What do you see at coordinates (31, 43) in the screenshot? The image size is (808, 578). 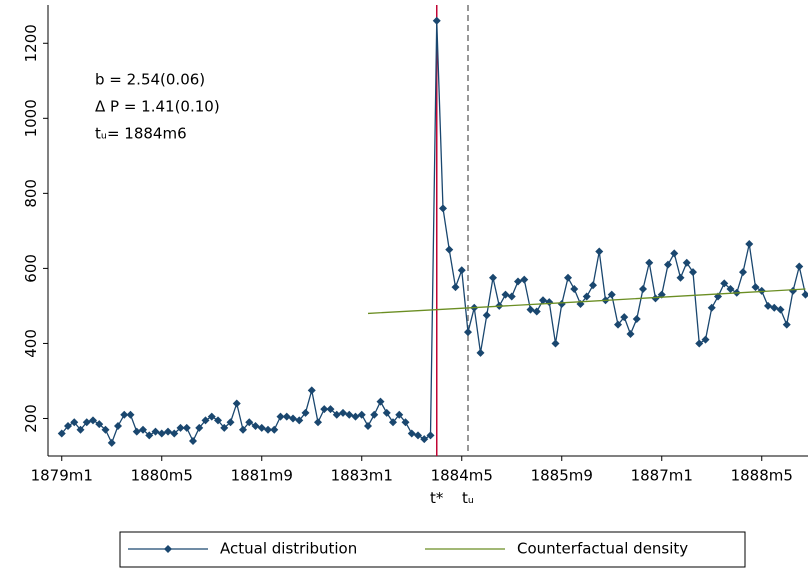 I see `y-tick-label: 1200` at bounding box center [31, 43].